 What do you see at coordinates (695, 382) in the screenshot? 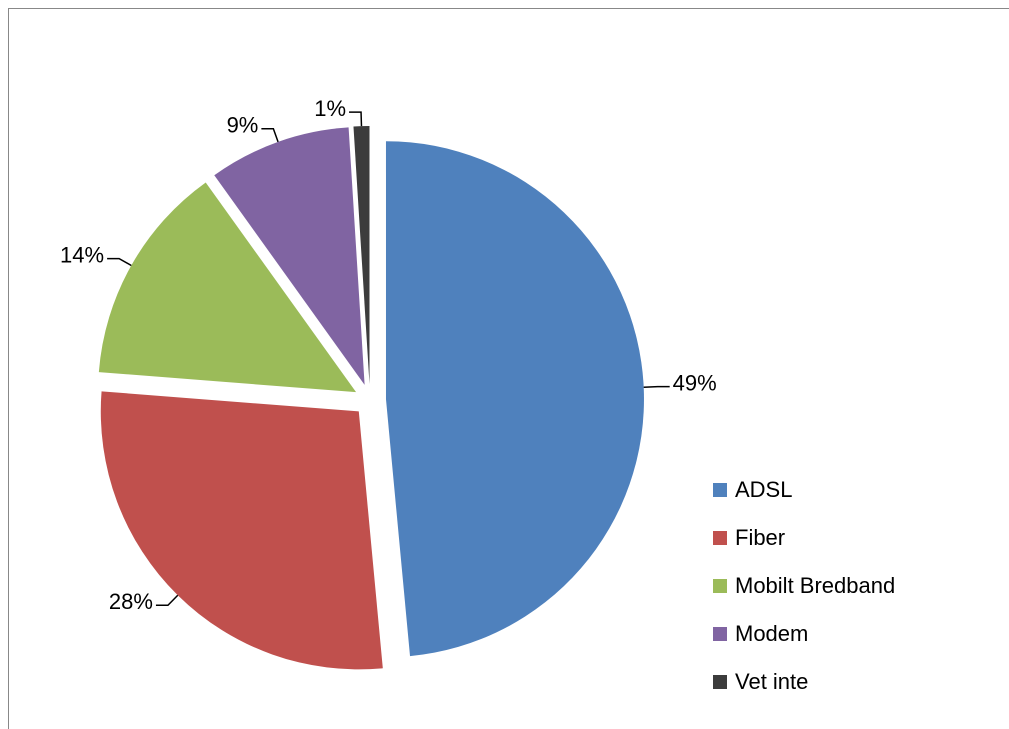
I see `data-label: 49%` at bounding box center [695, 382].